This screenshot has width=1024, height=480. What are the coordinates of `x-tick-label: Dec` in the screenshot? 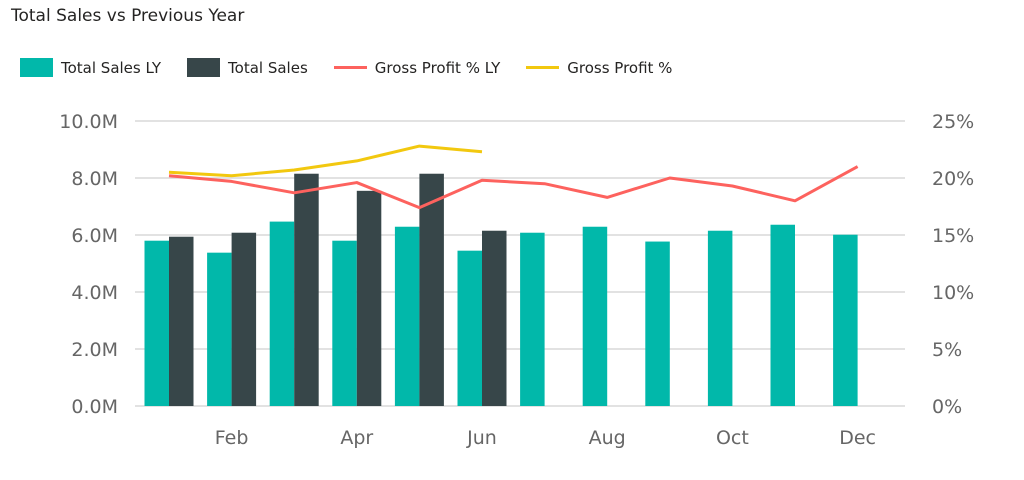 It's located at (857, 438).